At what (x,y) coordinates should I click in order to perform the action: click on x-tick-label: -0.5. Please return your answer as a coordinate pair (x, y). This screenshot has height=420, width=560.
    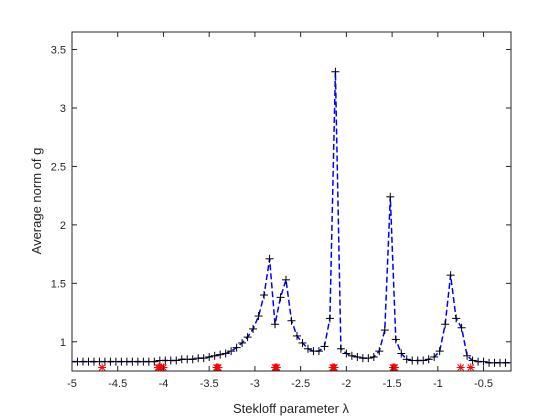
    Looking at the image, I should click on (483, 384).